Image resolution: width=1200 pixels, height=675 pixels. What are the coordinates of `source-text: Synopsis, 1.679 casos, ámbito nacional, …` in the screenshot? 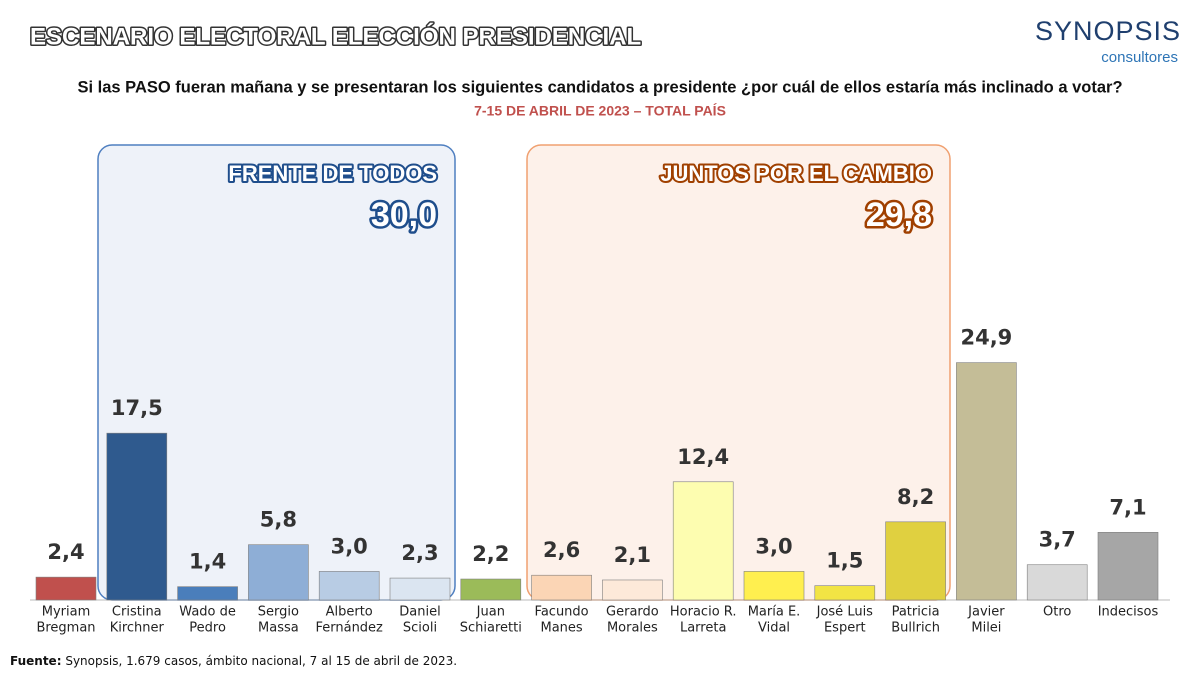 It's located at (261, 661).